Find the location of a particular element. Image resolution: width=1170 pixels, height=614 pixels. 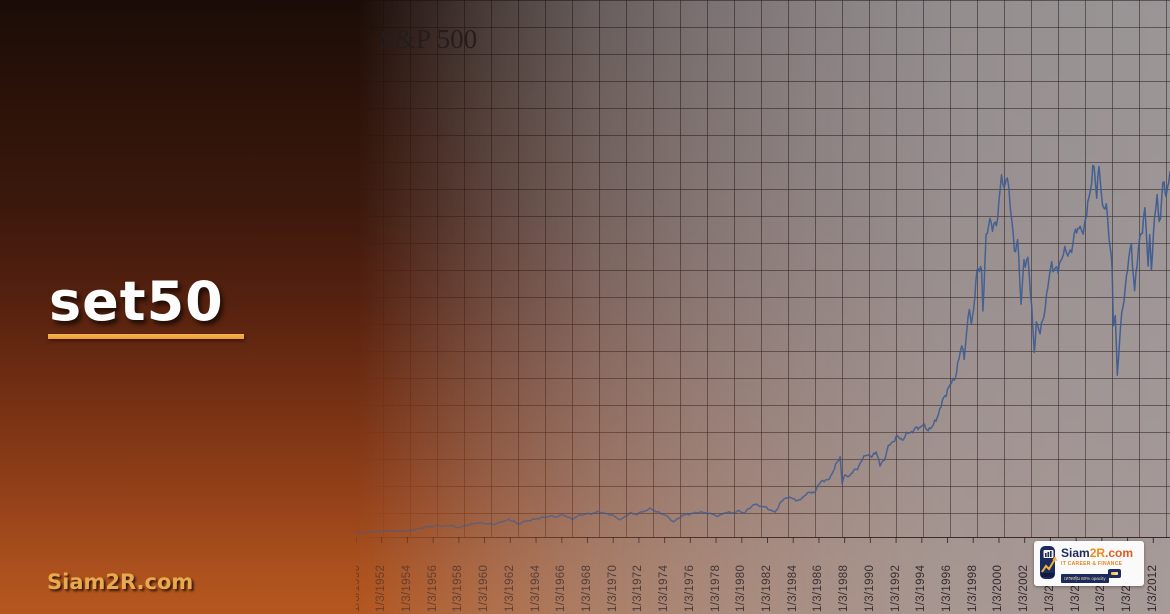

x-axis-label: 1/3/1982 is located at coordinates (767, 588).